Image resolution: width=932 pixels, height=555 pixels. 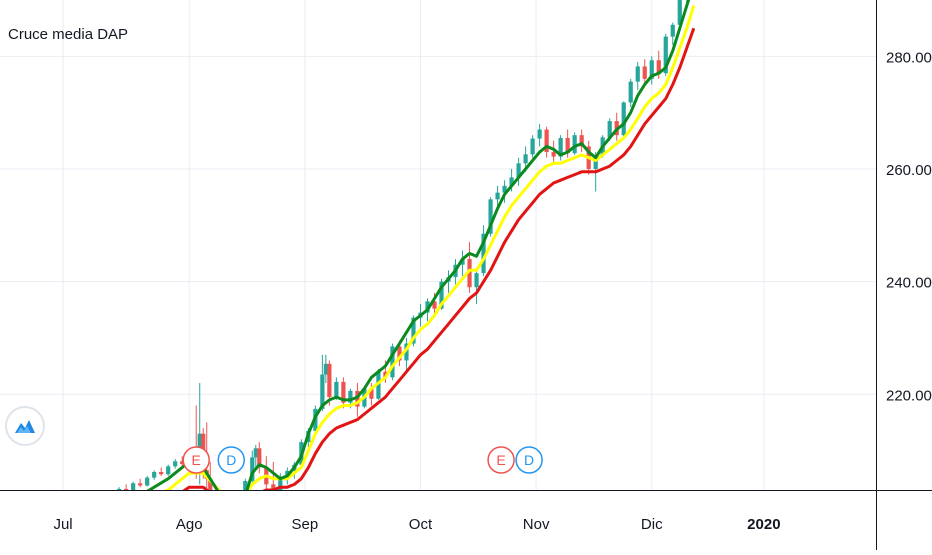 I want to click on y-tick-label: 240.00, so click(x=909, y=283).